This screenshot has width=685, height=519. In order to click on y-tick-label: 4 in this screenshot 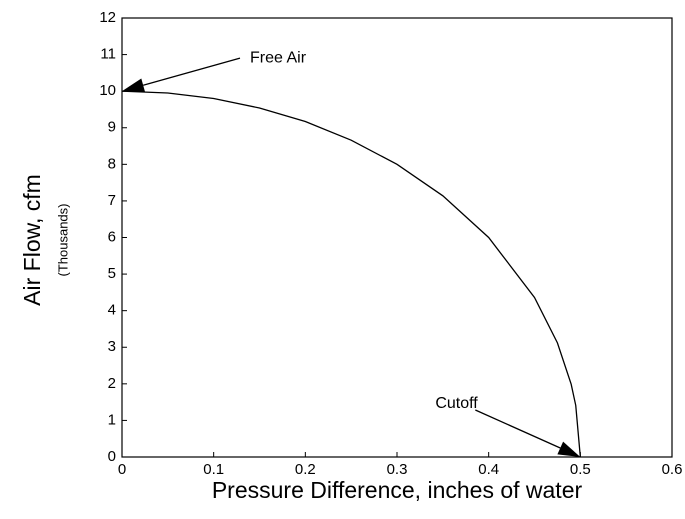, I will do `click(112, 310)`.